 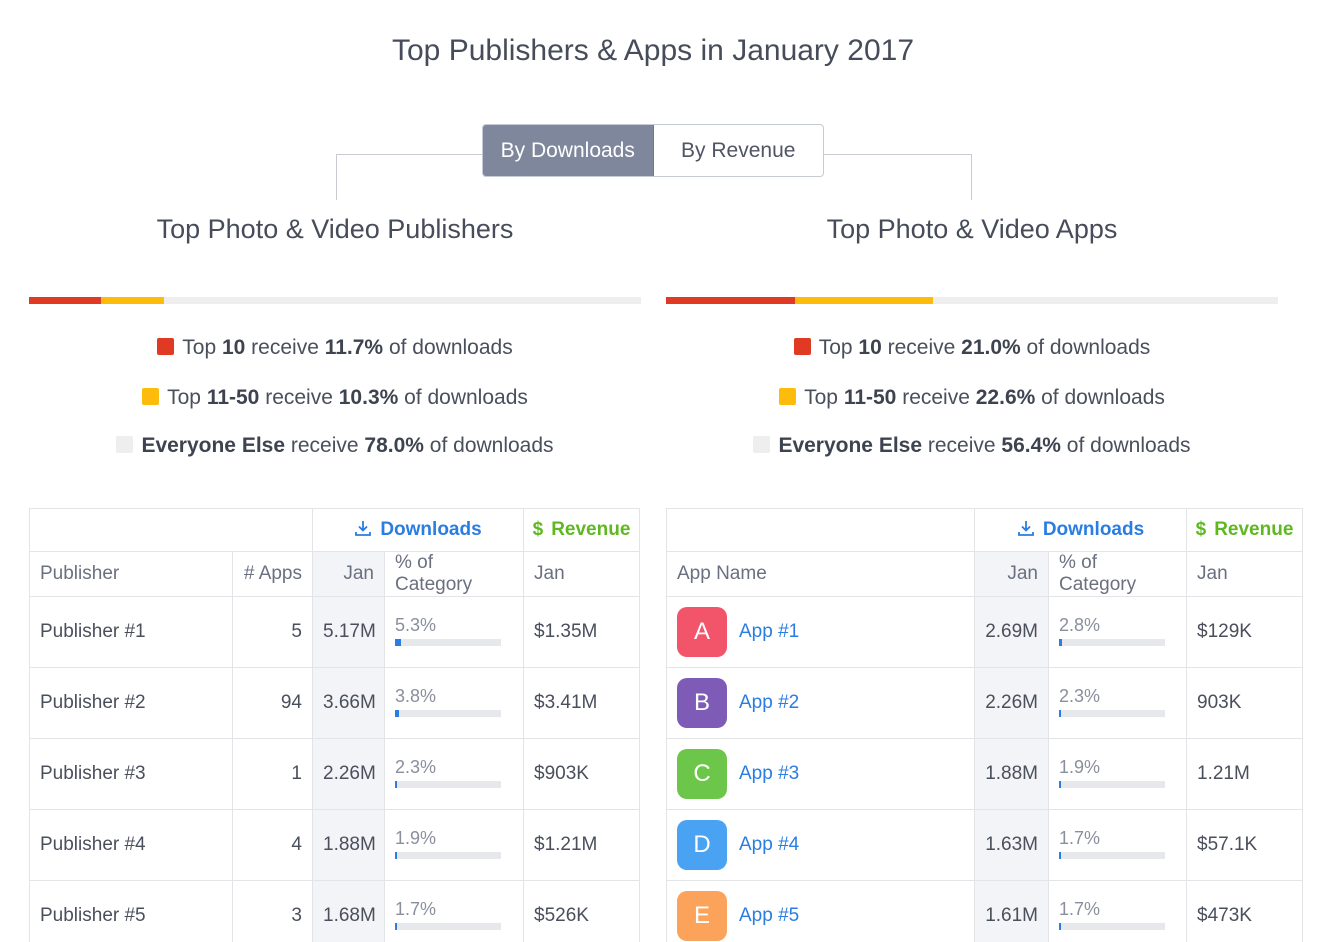 What do you see at coordinates (972, 446) in the screenshot?
I see `legend-everyone-else: Everyone Else receive 56.4% of downloads` at bounding box center [972, 446].